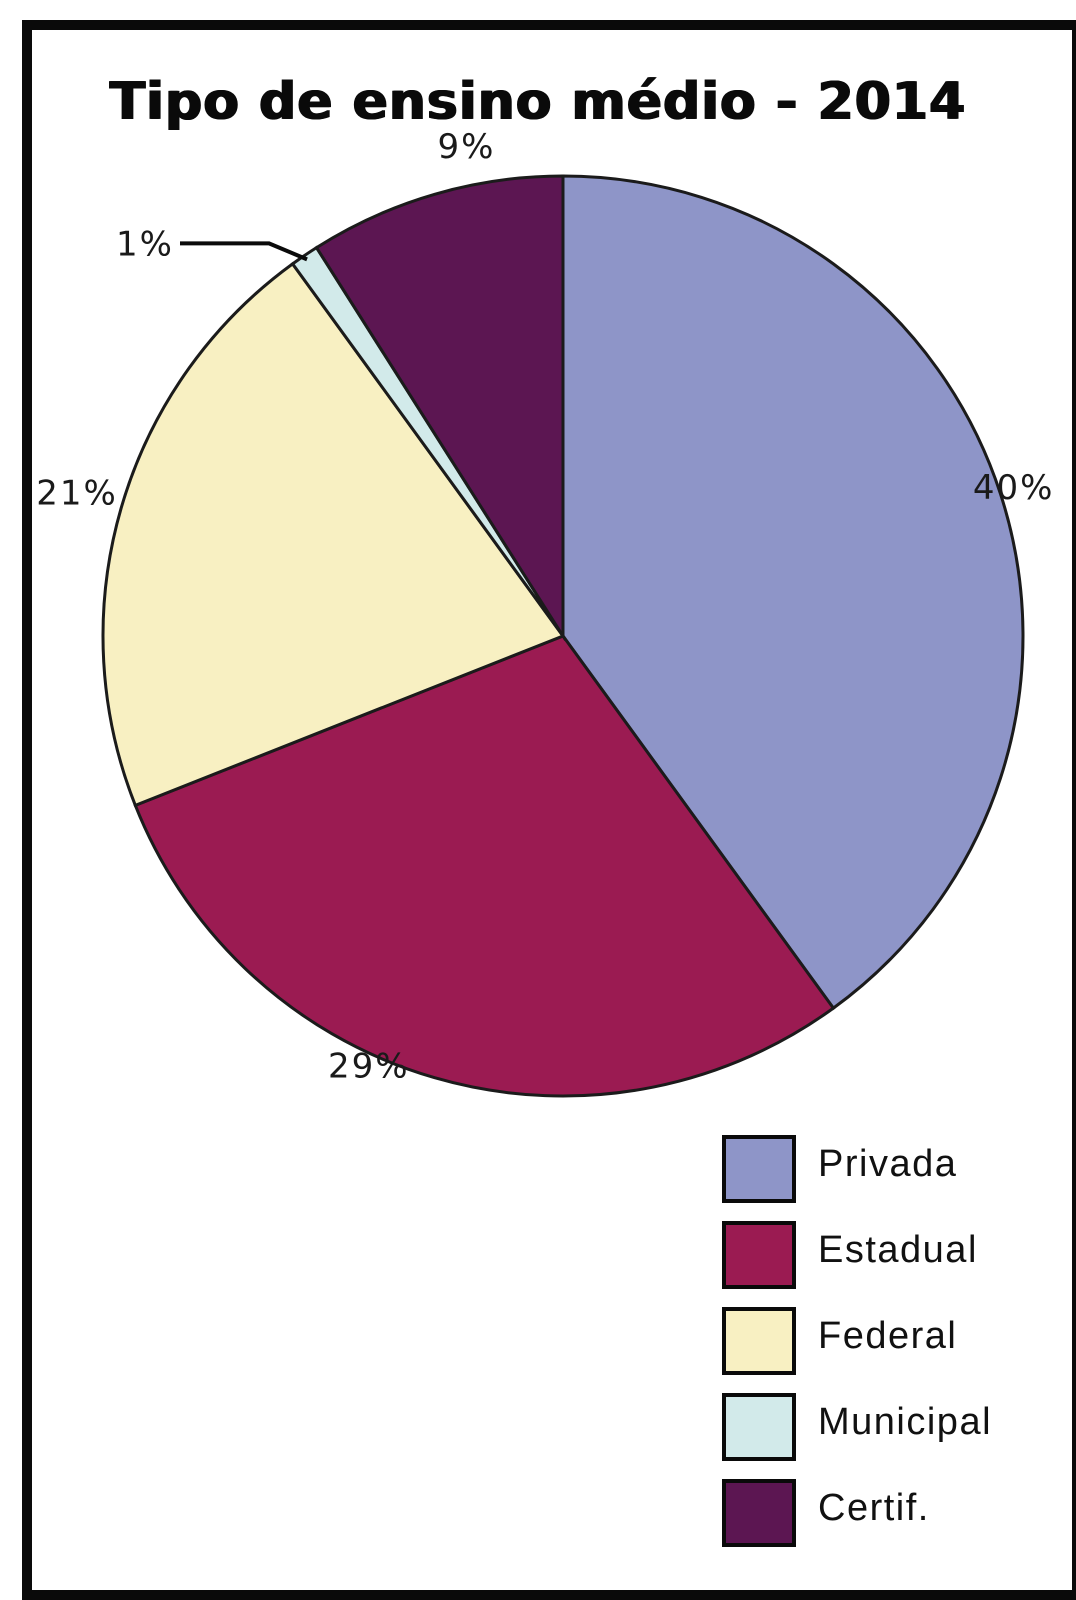 The image size is (1076, 1600). Describe the element at coordinates (759, 1427) in the screenshot. I see `legend-swatch-municipal` at that location.